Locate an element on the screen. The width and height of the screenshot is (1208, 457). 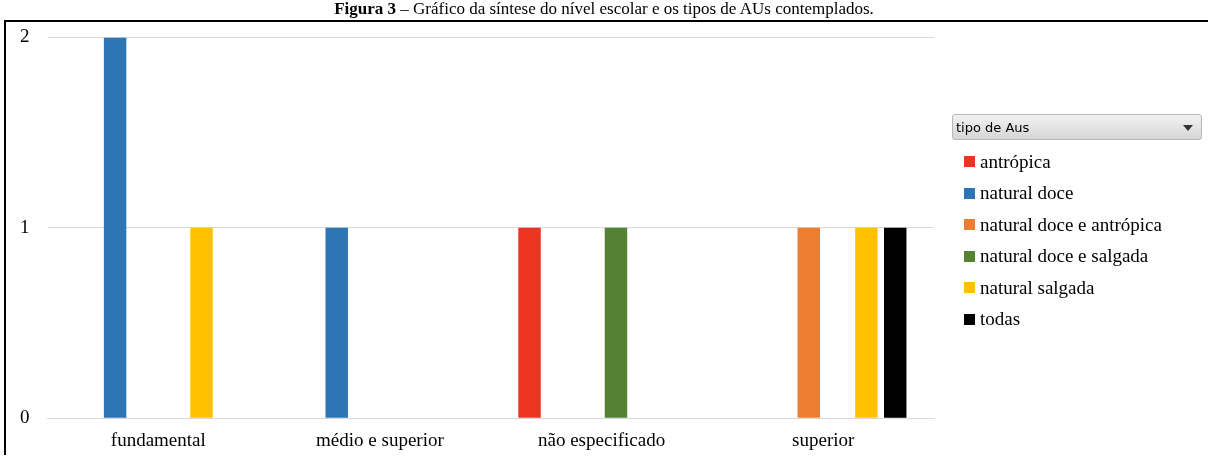
x-tick-label: não especificado is located at coordinates (601, 439).